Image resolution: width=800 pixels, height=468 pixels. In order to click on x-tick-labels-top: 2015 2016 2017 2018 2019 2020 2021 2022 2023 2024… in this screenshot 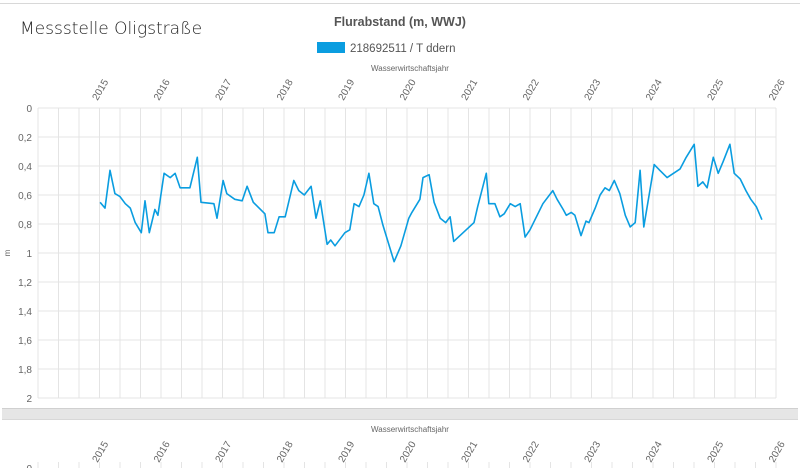, I will do `click(439, 89)`.